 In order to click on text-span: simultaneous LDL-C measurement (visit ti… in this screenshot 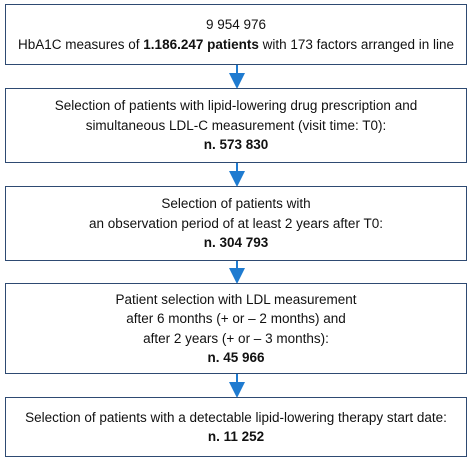, I will do `click(236, 125)`.